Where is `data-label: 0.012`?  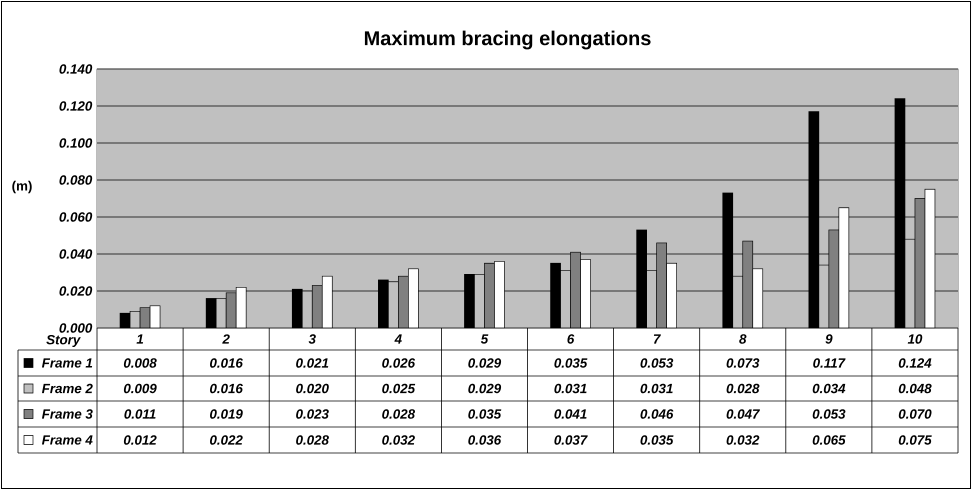 data-label: 0.012 is located at coordinates (140, 440).